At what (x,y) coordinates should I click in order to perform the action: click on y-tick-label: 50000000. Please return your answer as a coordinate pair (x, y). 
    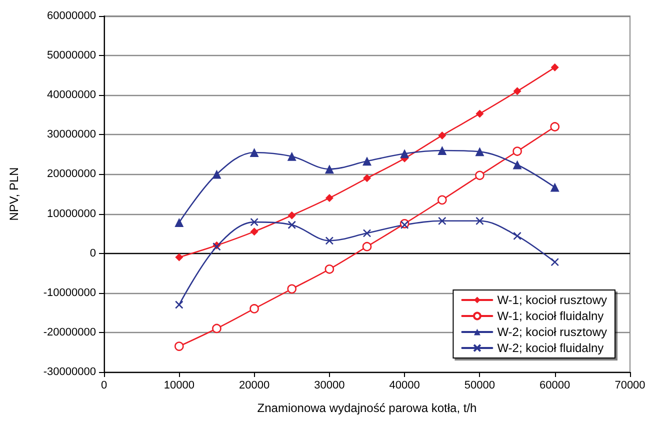
    Looking at the image, I should click on (71, 56).